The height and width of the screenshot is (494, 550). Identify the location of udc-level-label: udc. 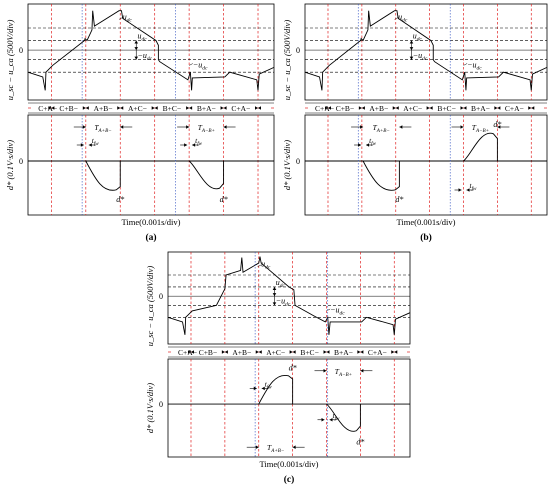
(418, 37).